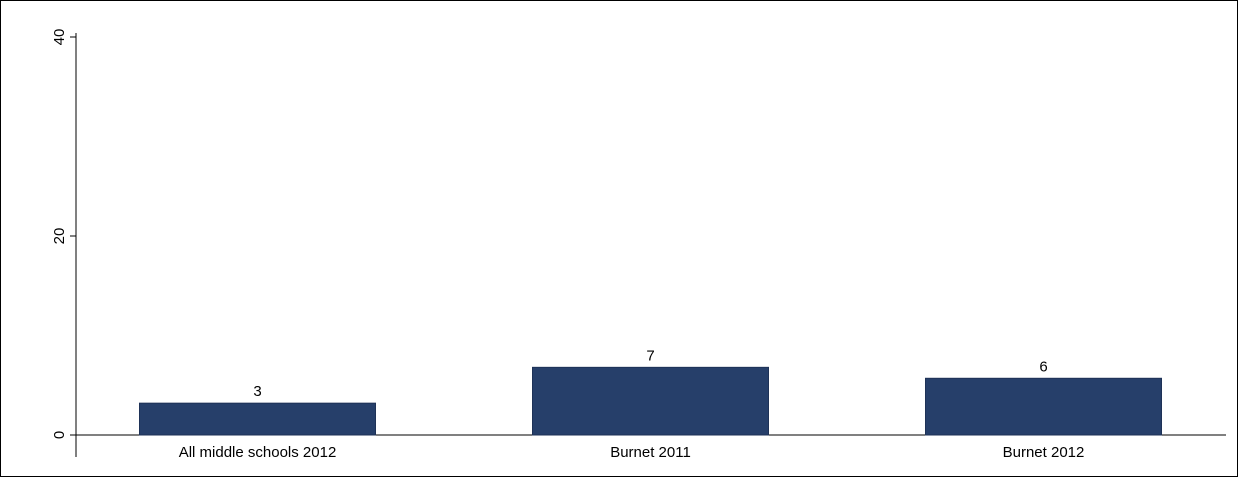 This screenshot has width=1238, height=477. I want to click on x-category-label-2: Burnet 2011, so click(650, 452).